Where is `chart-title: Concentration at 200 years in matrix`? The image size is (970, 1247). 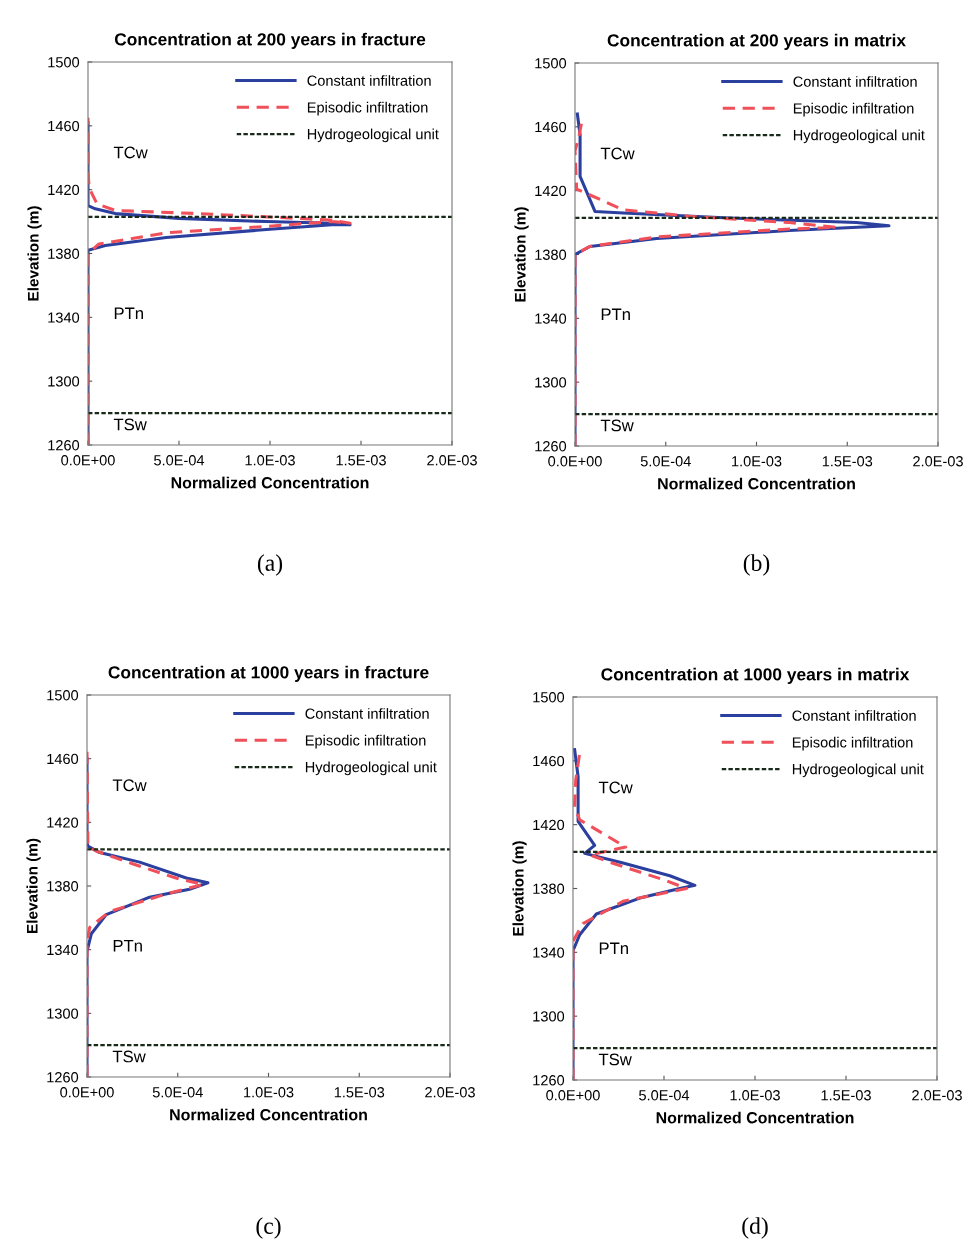
chart-title: Concentration at 200 years in matrix is located at coordinates (756, 41).